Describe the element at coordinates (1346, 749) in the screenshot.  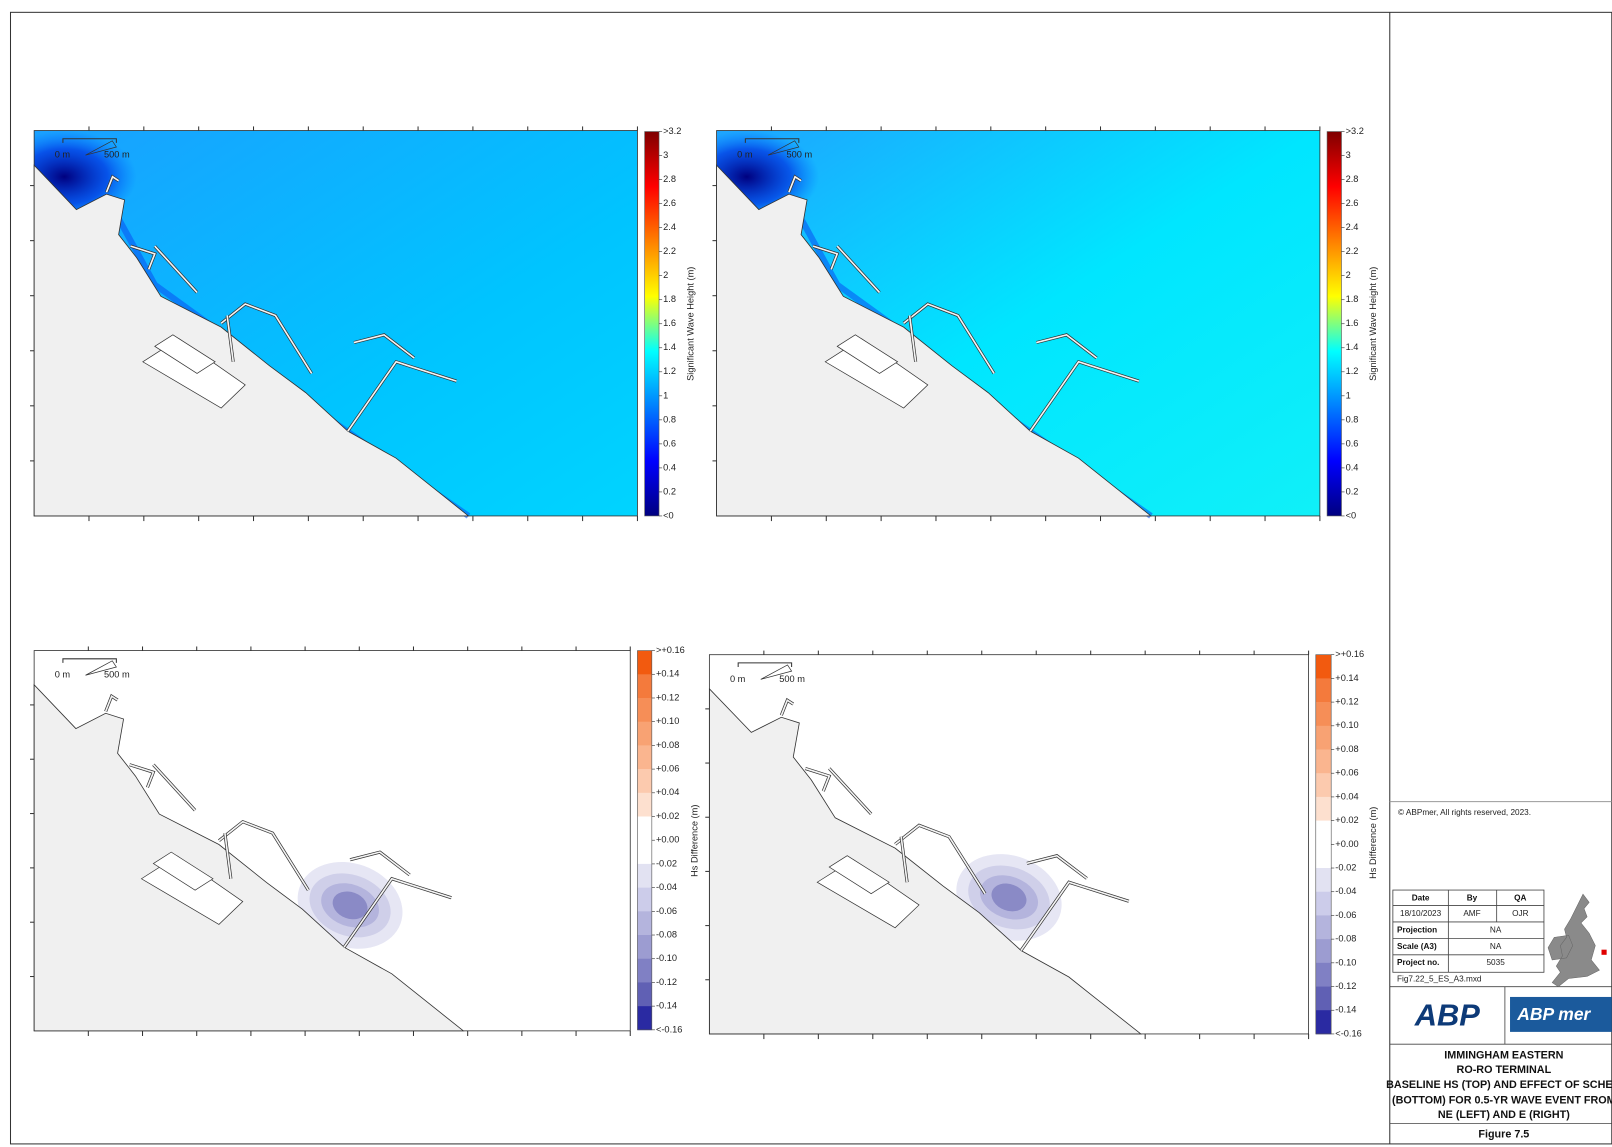
I see `colorbar-label: +0.08` at that location.